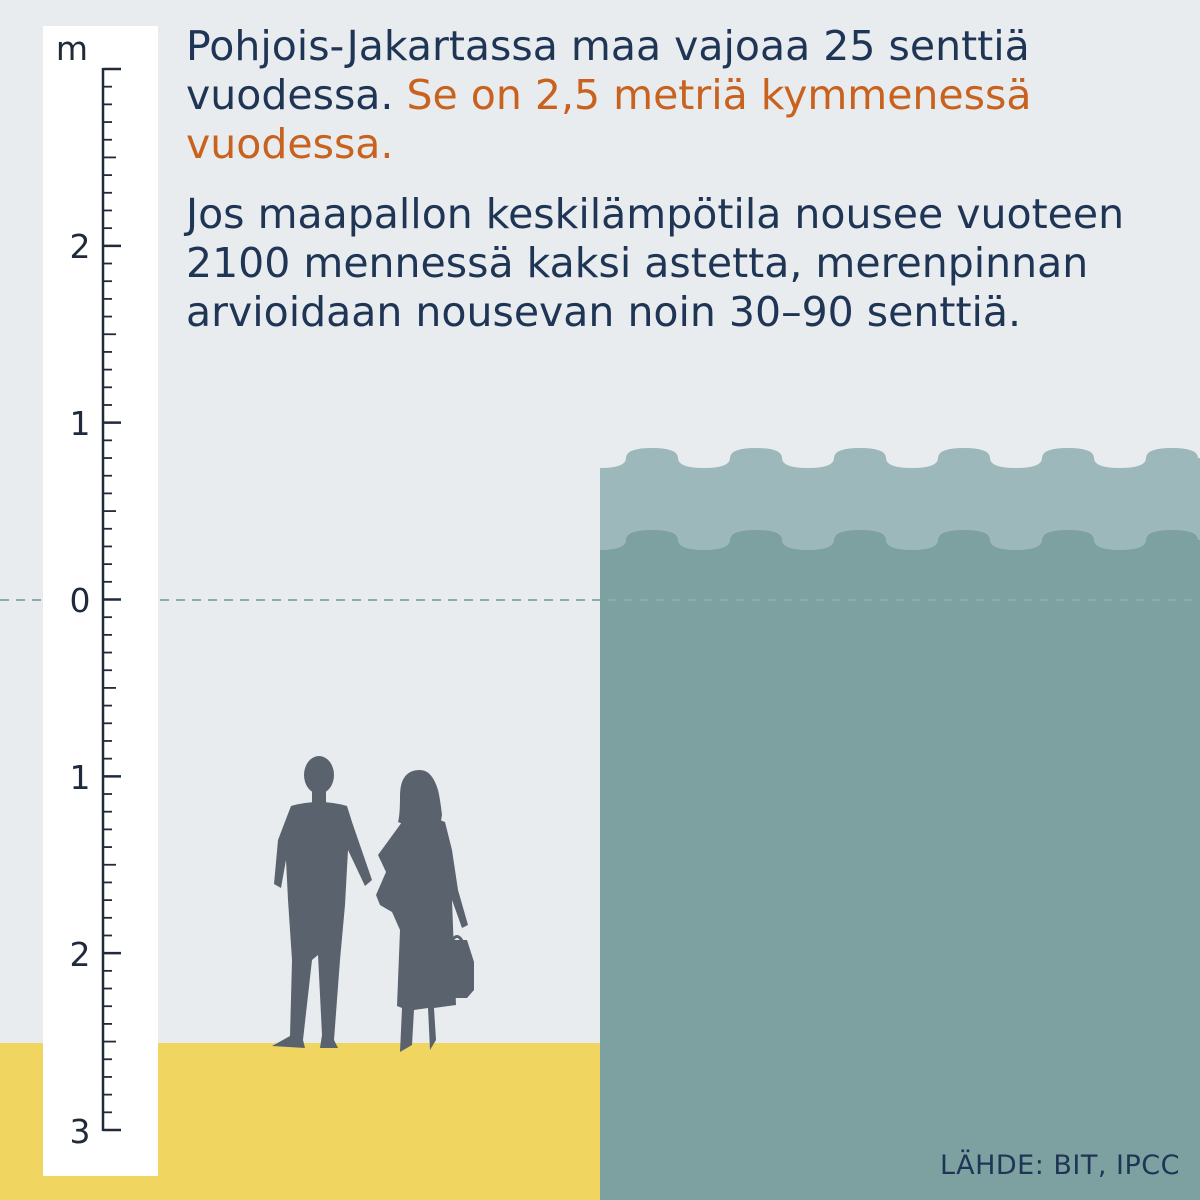 This screenshot has width=1200, height=1200. What do you see at coordinates (80, 600) in the screenshot?
I see `ruler-label: 0` at bounding box center [80, 600].